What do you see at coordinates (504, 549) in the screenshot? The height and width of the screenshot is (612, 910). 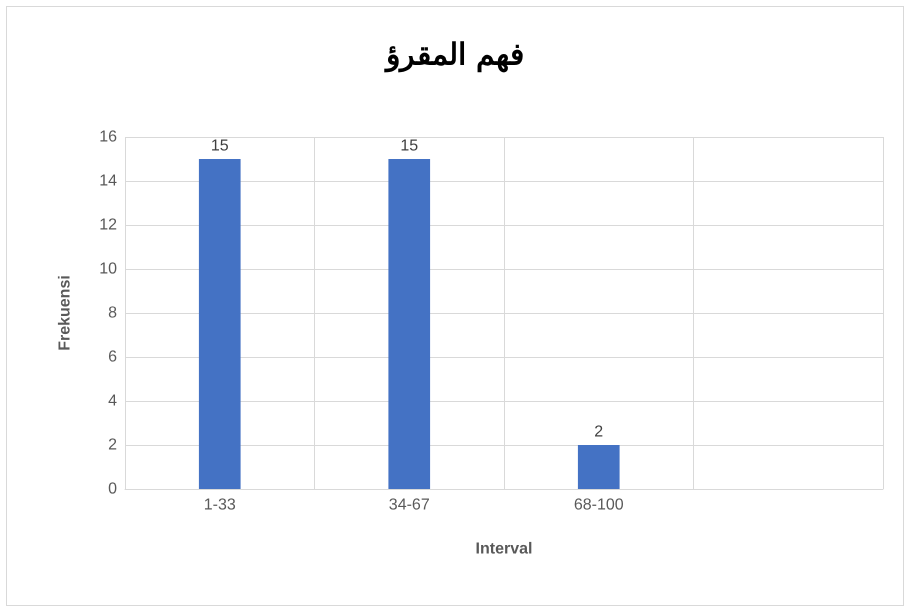 I see `x-axis-title: Interval` at bounding box center [504, 549].